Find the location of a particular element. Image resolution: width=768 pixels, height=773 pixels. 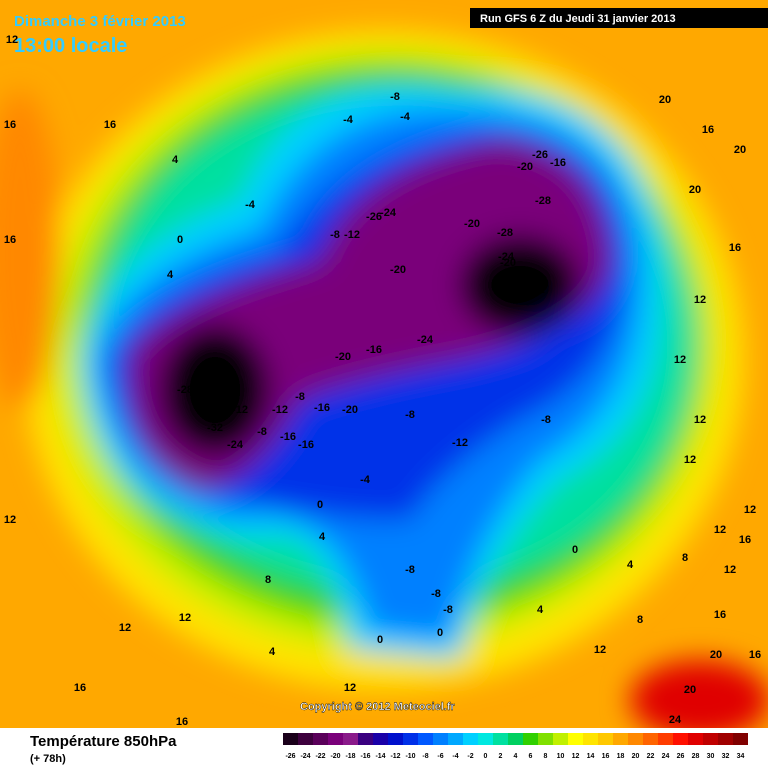

legend-tick-label: 22 is located at coordinates (651, 756).